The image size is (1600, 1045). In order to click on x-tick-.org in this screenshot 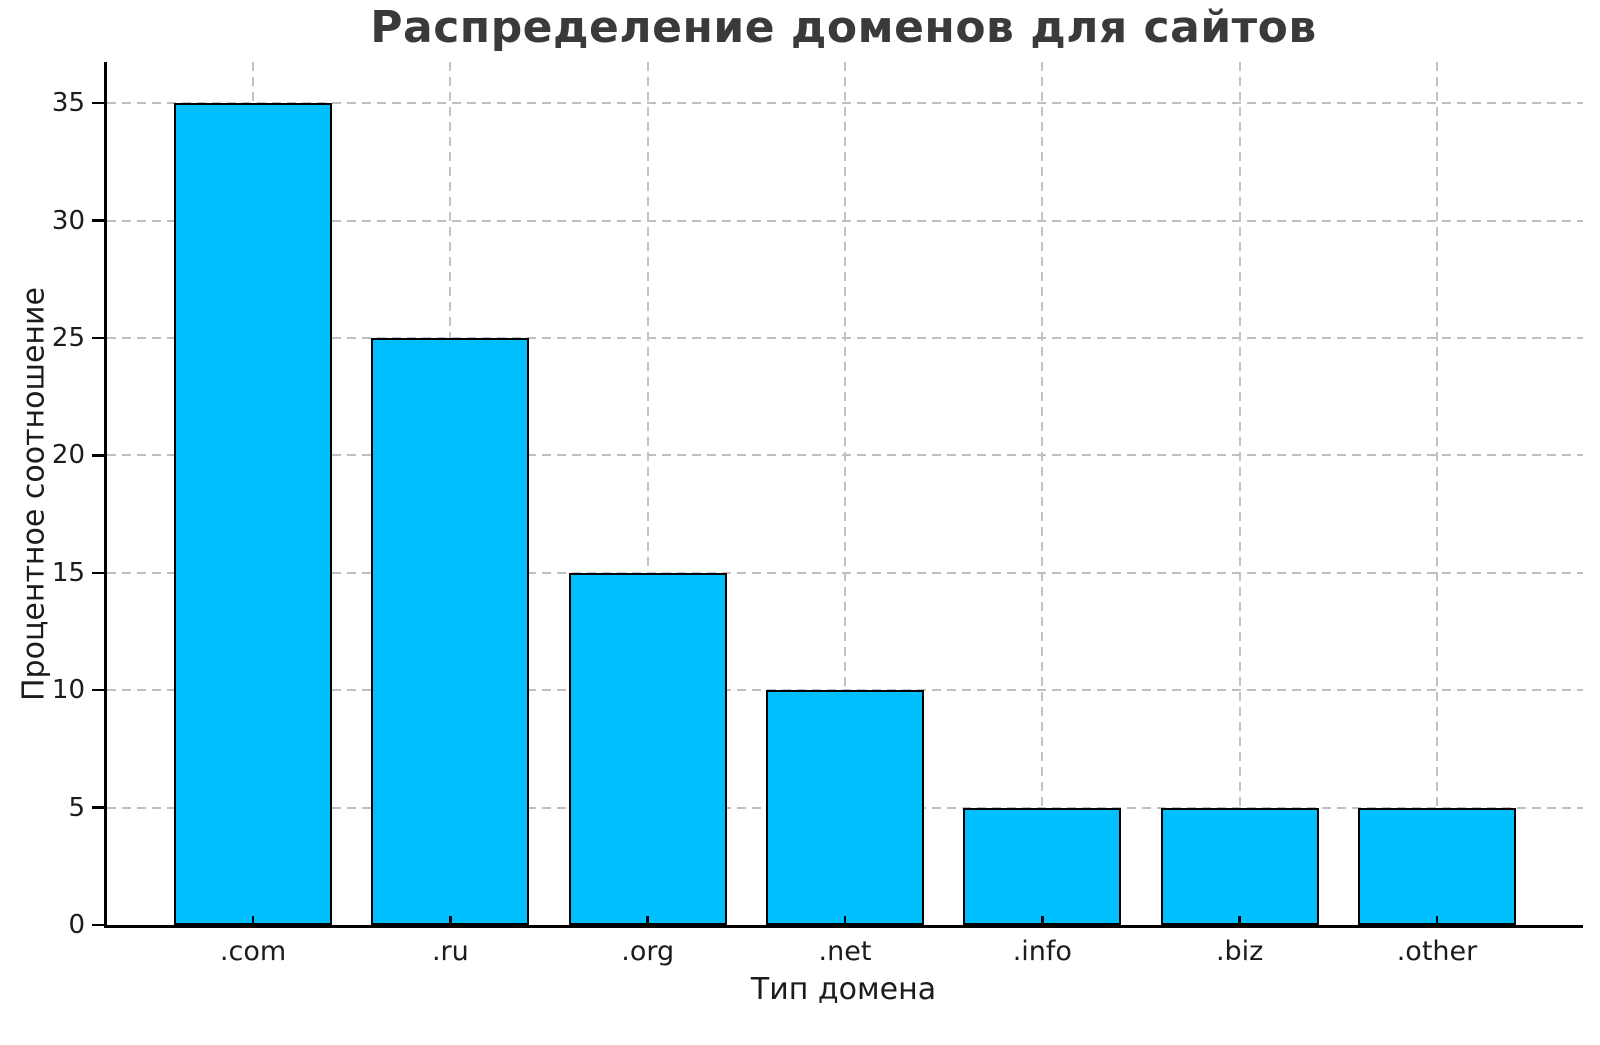, I will do `click(647, 920)`.